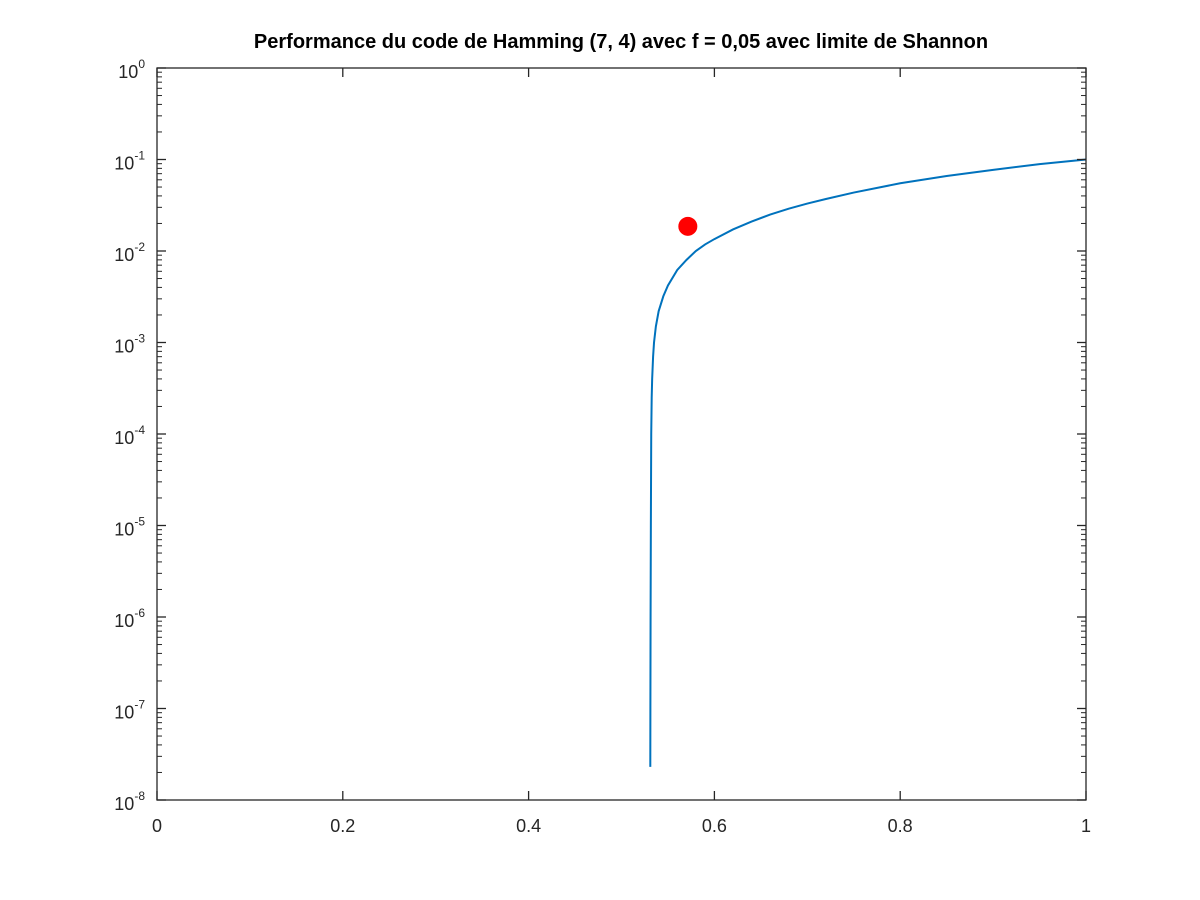 The image size is (1200, 900). What do you see at coordinates (1086, 826) in the screenshot?
I see `x-tick-label: 1` at bounding box center [1086, 826].